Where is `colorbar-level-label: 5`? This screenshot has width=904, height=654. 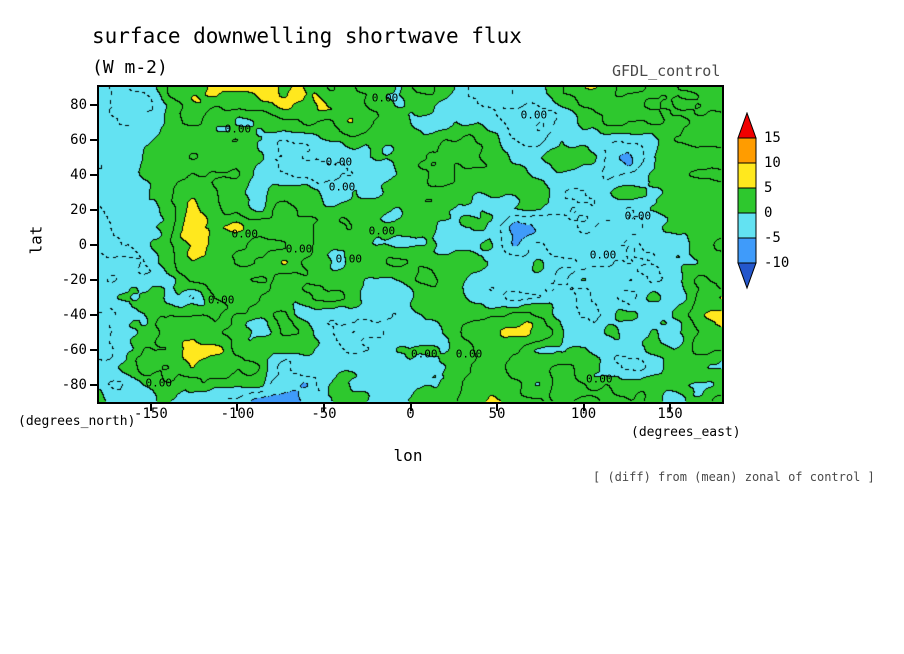
colorbar-level-label: 5 is located at coordinates (768, 188).